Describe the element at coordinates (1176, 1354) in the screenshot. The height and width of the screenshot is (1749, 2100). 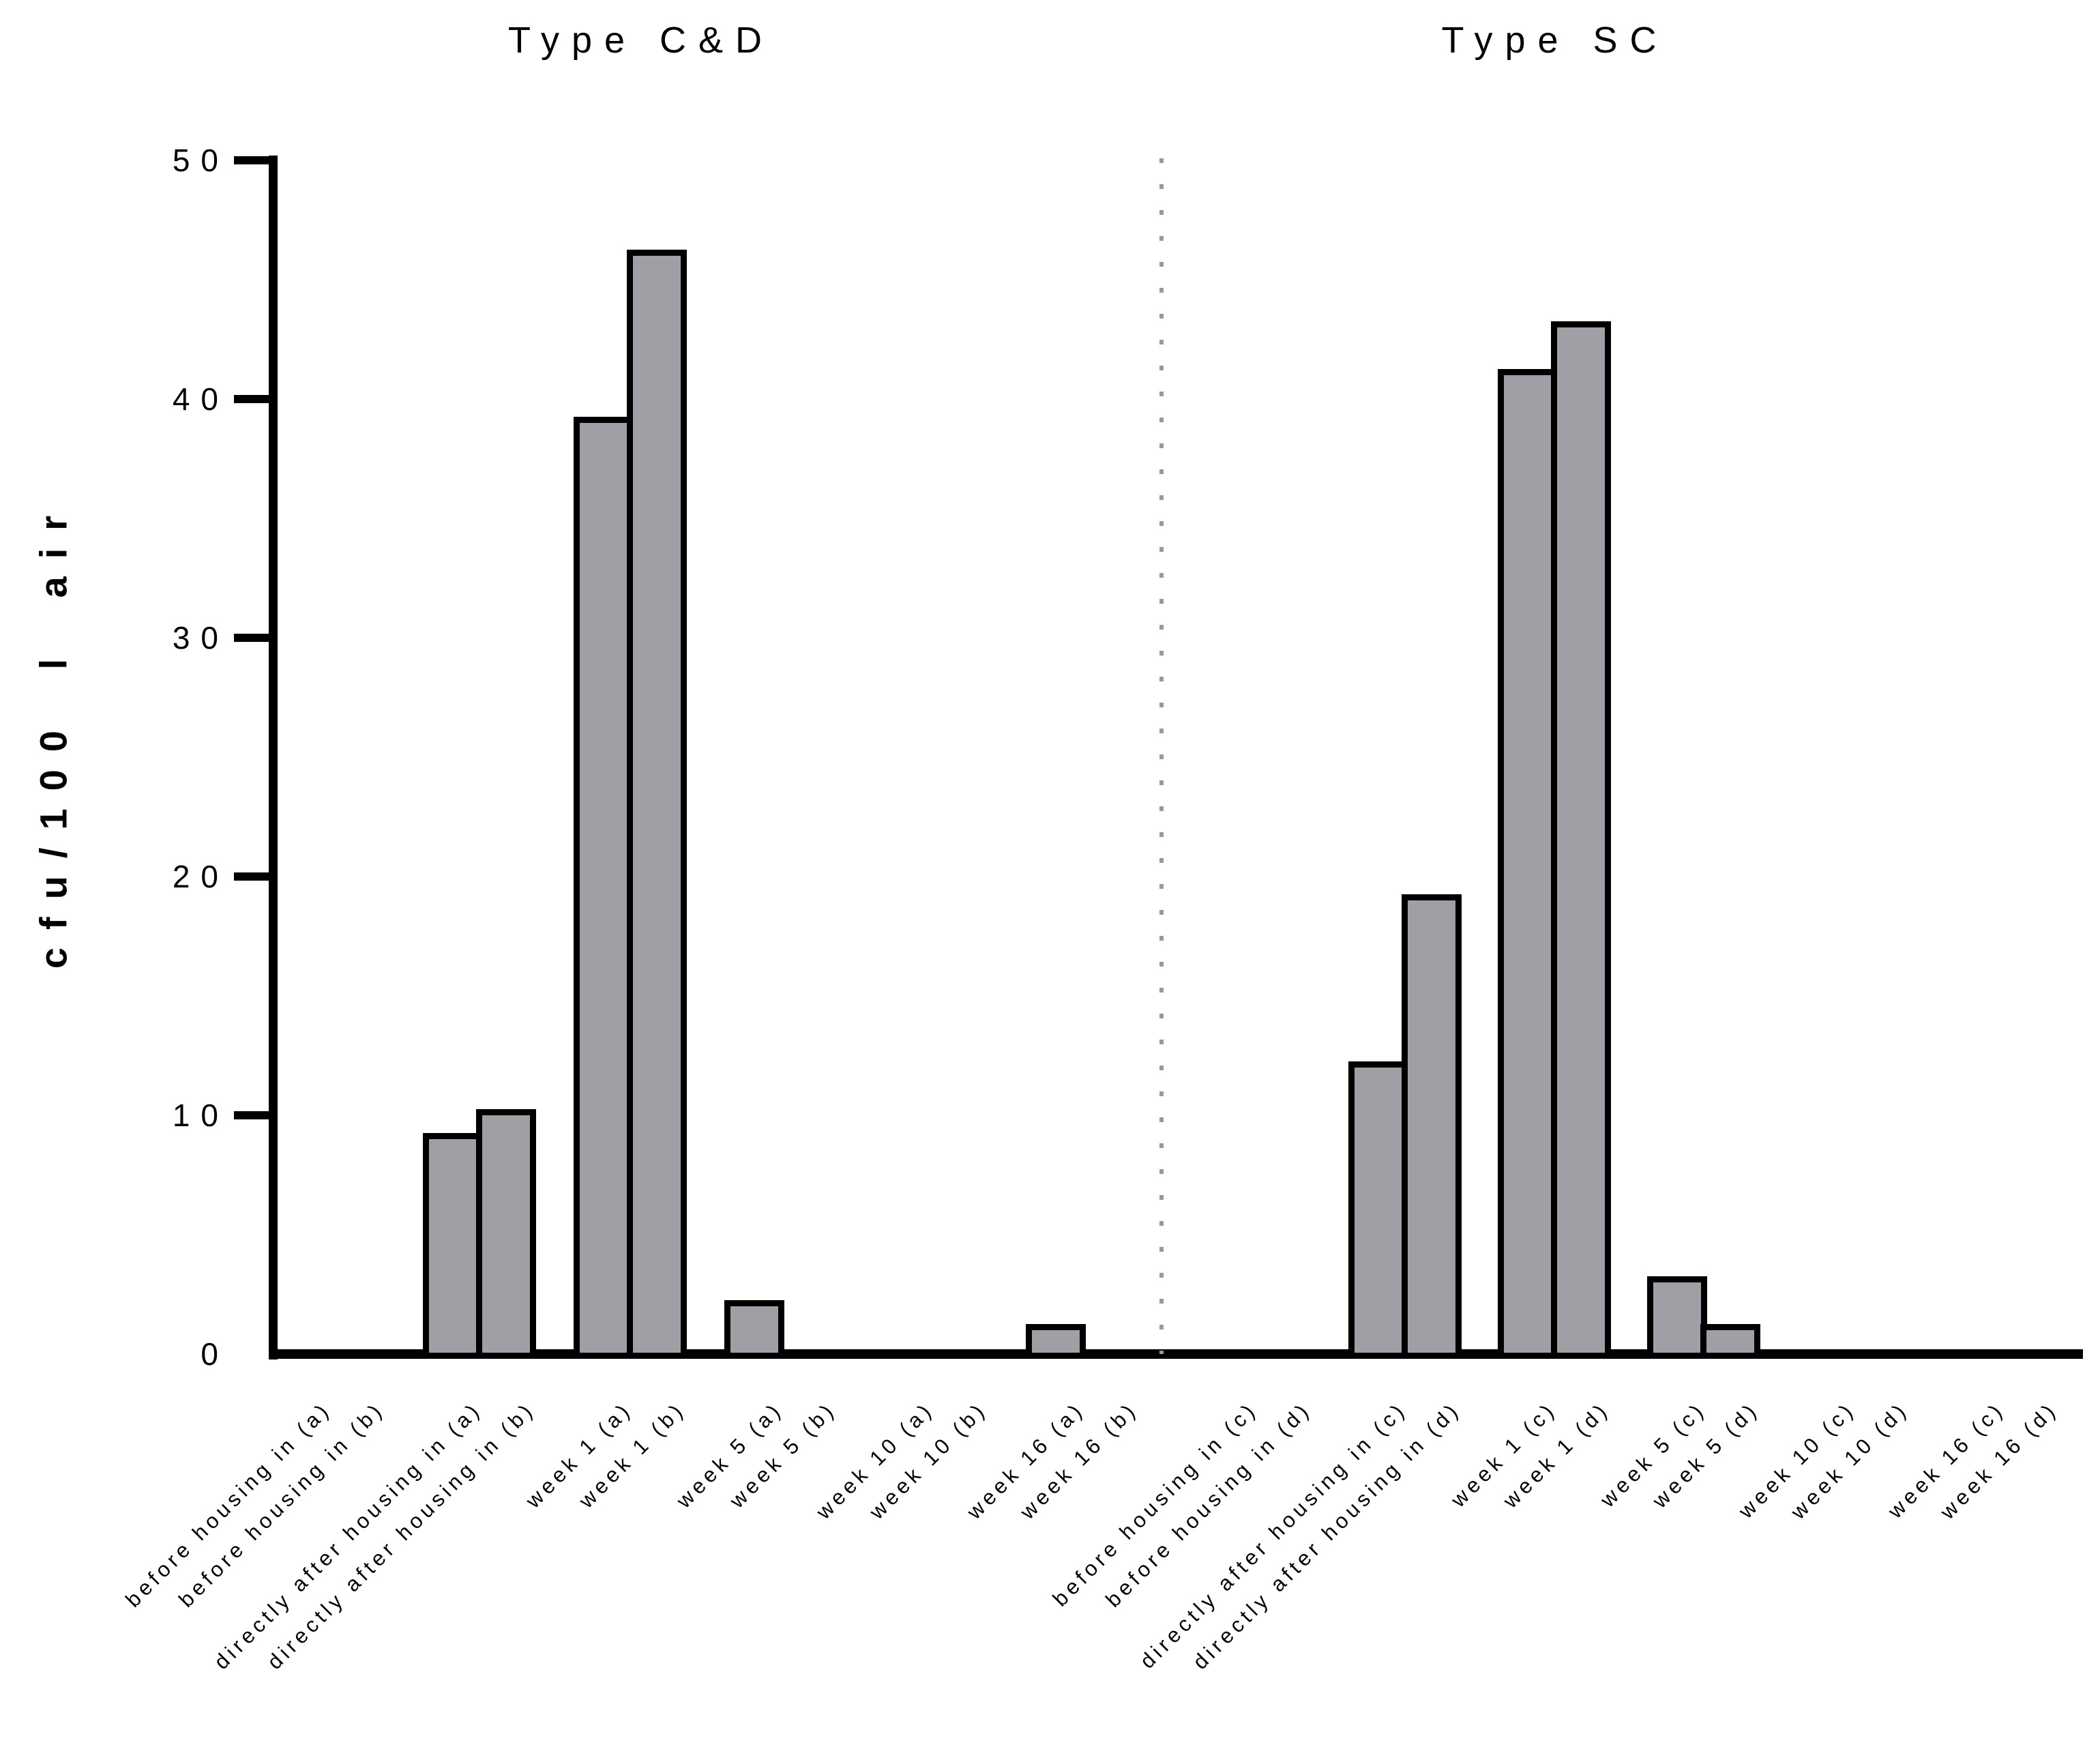
I see `x-axis-line` at that location.